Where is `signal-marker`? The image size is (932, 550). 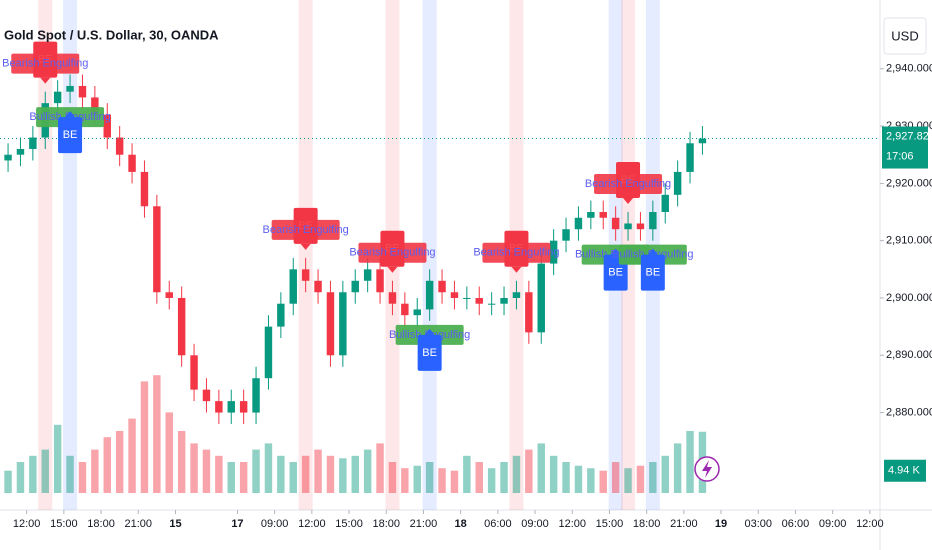 signal-marker is located at coordinates (429, 352).